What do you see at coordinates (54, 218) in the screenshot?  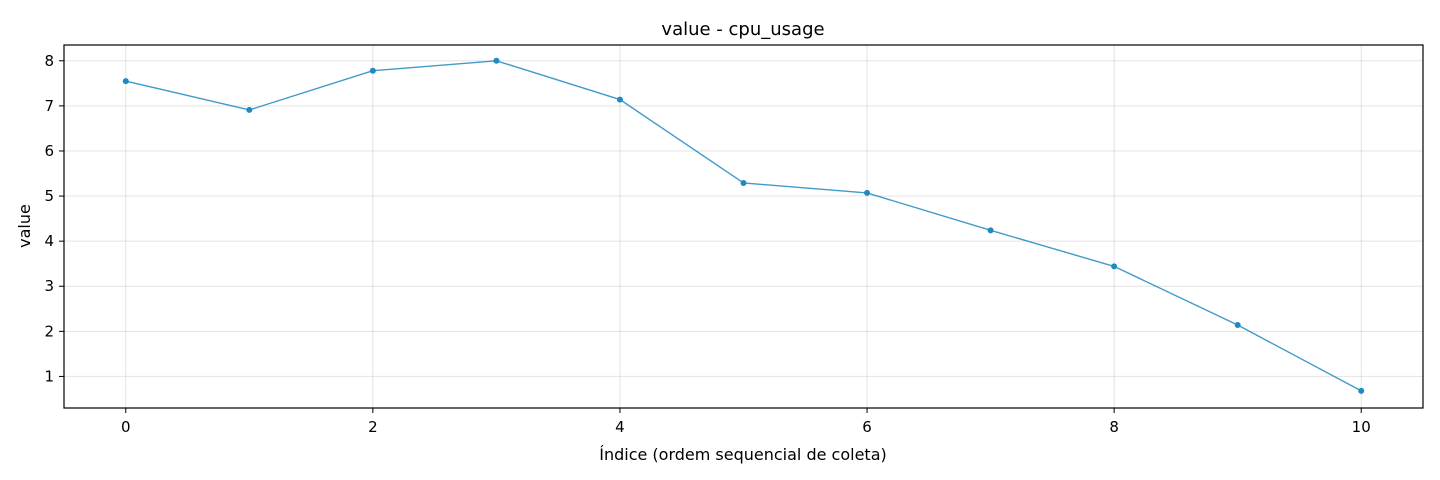 I see `y-axis-ticks: 1 2 3 4 5 6 7 8` at bounding box center [54, 218].